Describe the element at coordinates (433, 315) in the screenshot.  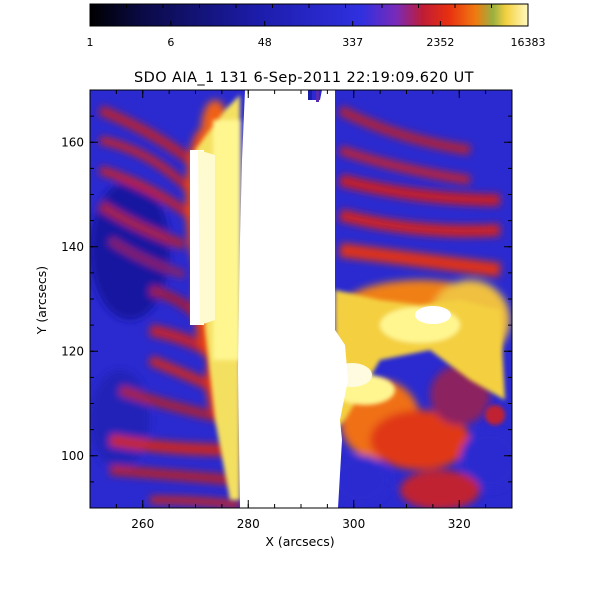
I see `saturated-blob-right` at that location.